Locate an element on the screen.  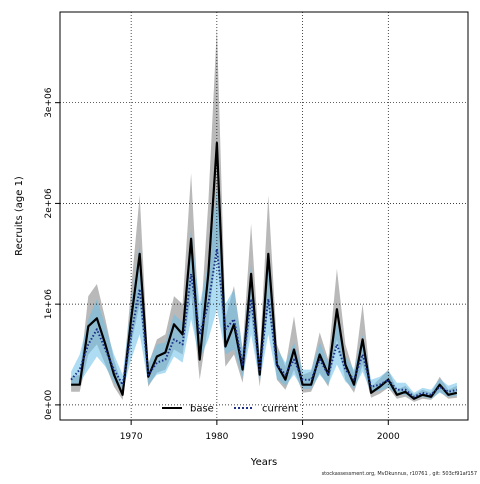
y-tick-label-3: 3e+06 is located at coordinates (49, 102).